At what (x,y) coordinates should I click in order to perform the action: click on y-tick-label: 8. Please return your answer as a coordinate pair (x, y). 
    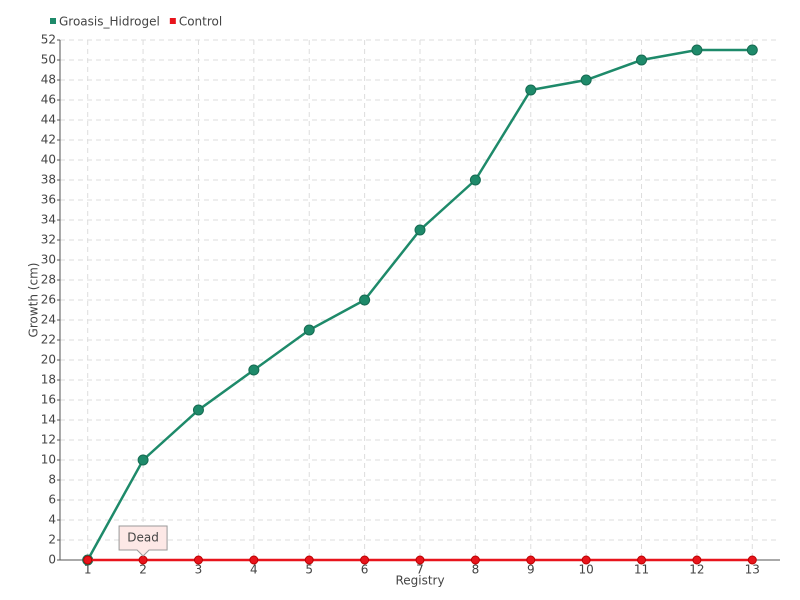
    Looking at the image, I should click on (52, 480).